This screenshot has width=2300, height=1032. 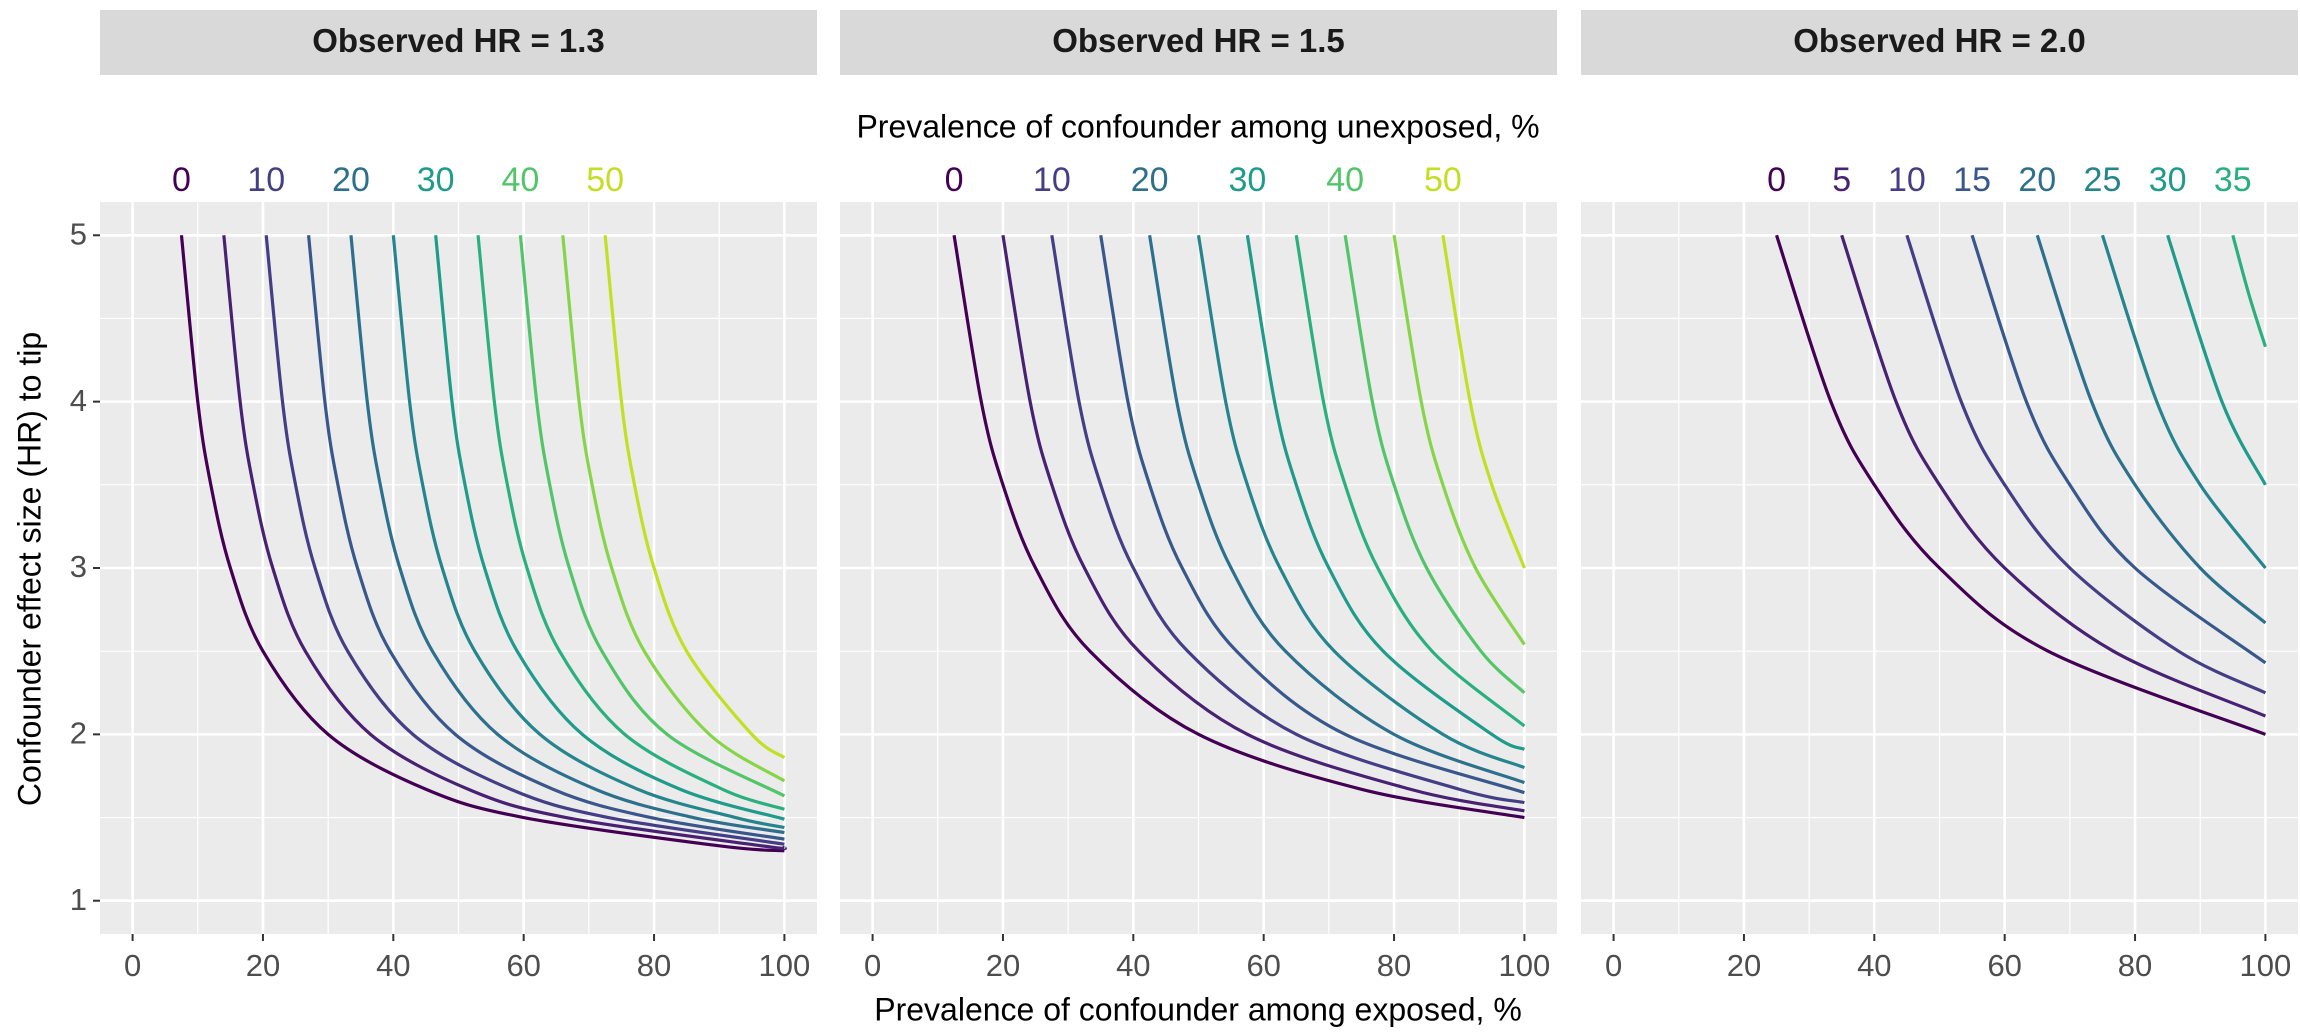 I want to click on y-tick-label: 1, so click(x=78, y=899).